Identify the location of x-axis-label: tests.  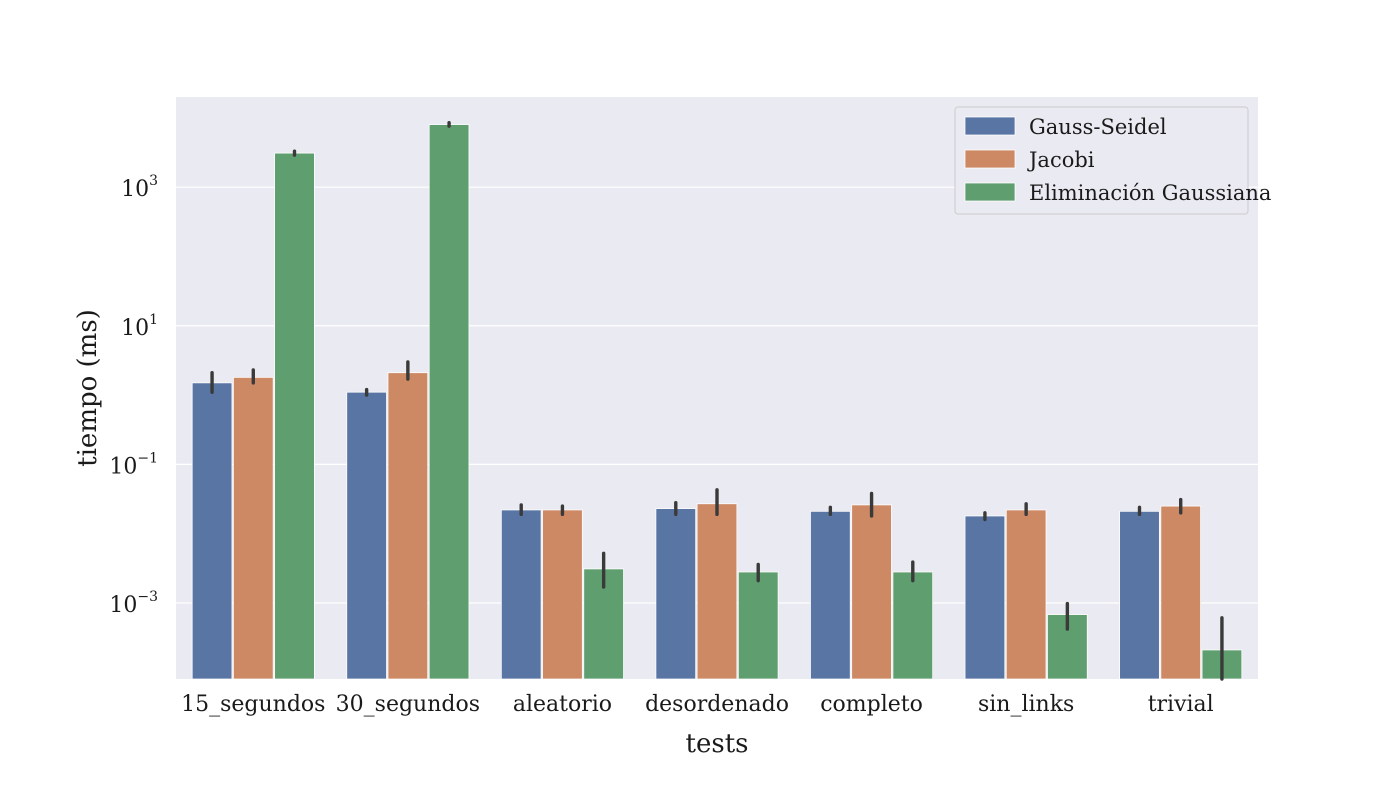
(717, 744).